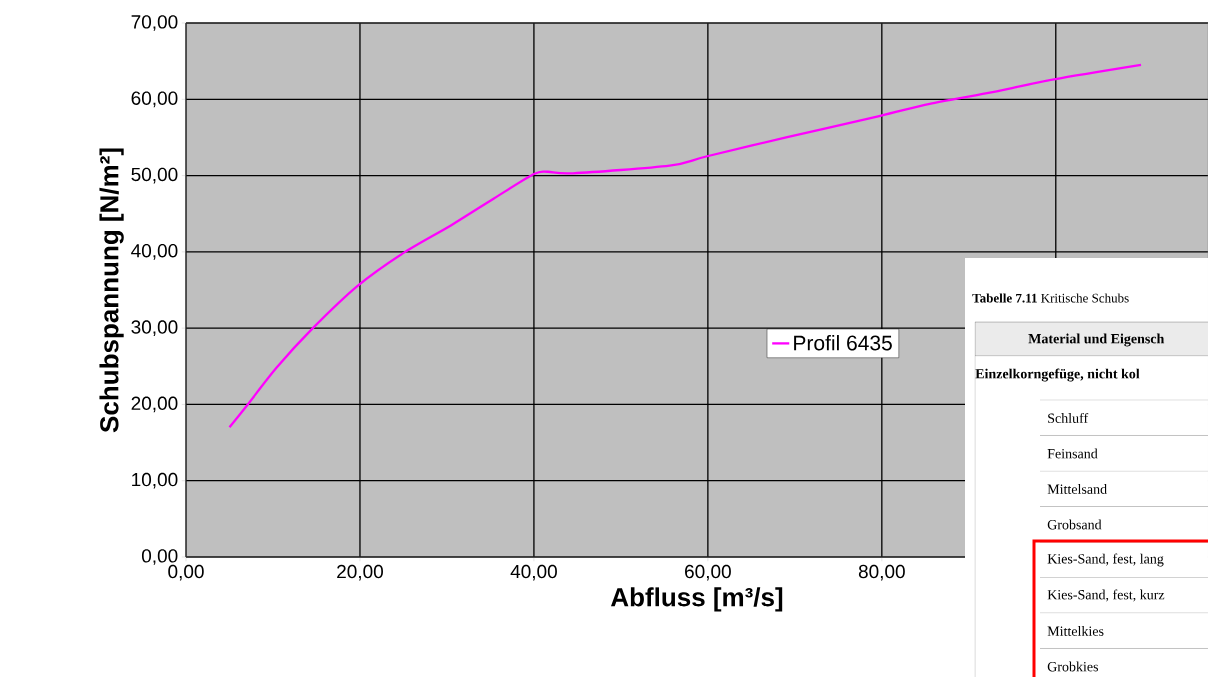  Describe the element at coordinates (1050, 298) in the screenshot. I see `annotation: Tabelle 7.11 Kritische Schubs` at that location.